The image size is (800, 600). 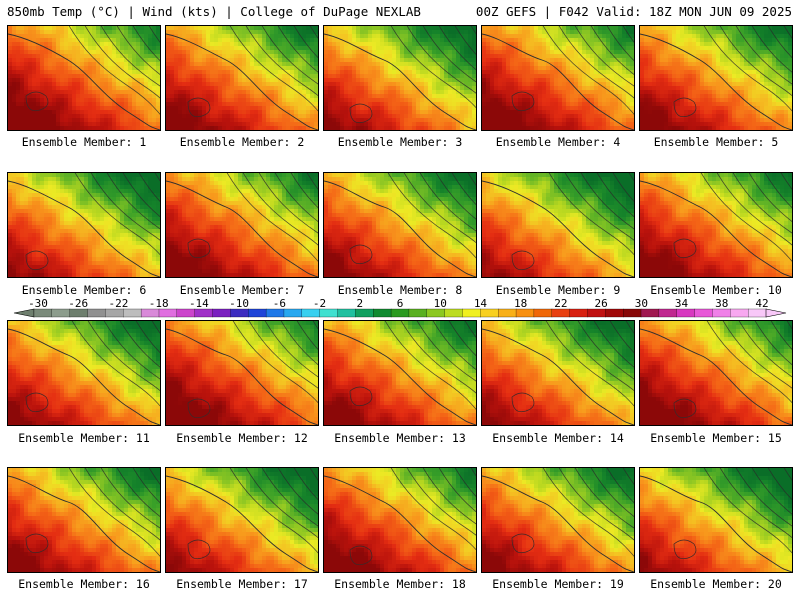 I want to click on ensemble-member-label: Ensemble Member: 9, so click(x=558, y=290).